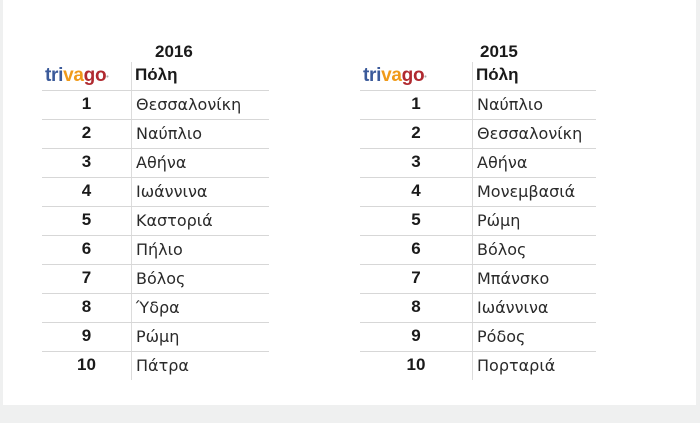  I want to click on city-cell: Ύδρα, so click(158, 307).